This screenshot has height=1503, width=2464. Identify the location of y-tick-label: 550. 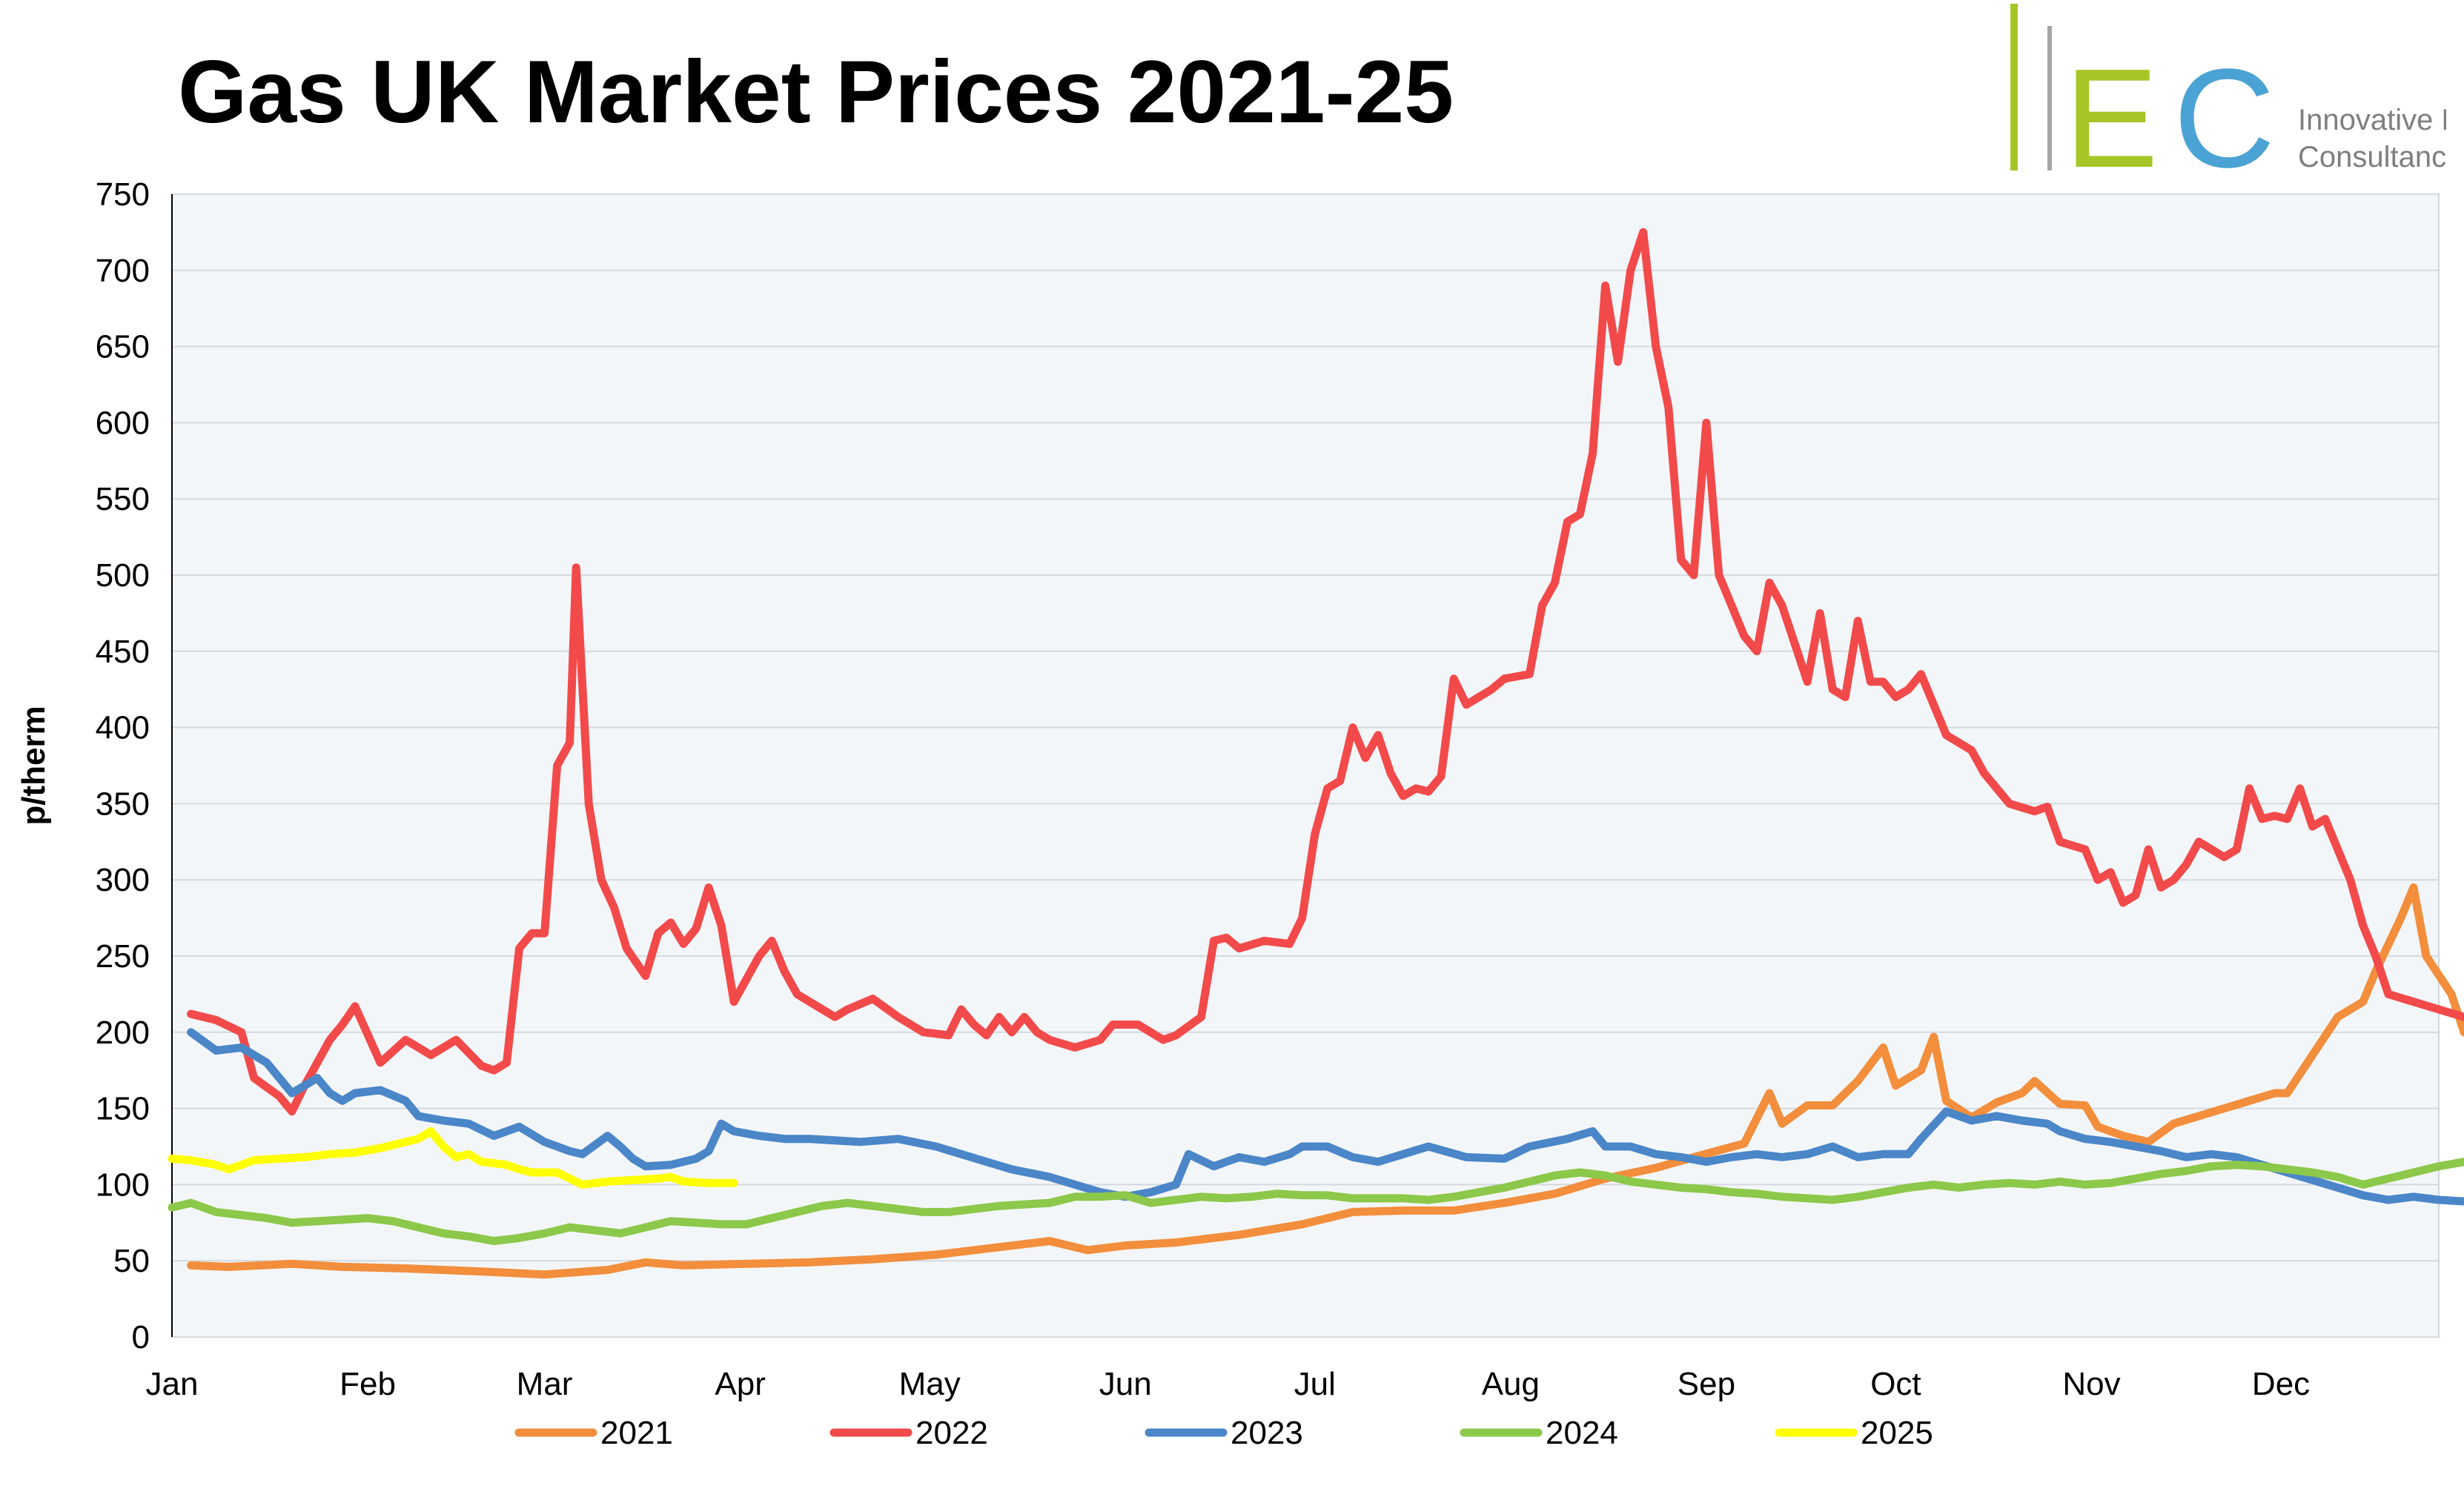
(123, 499).